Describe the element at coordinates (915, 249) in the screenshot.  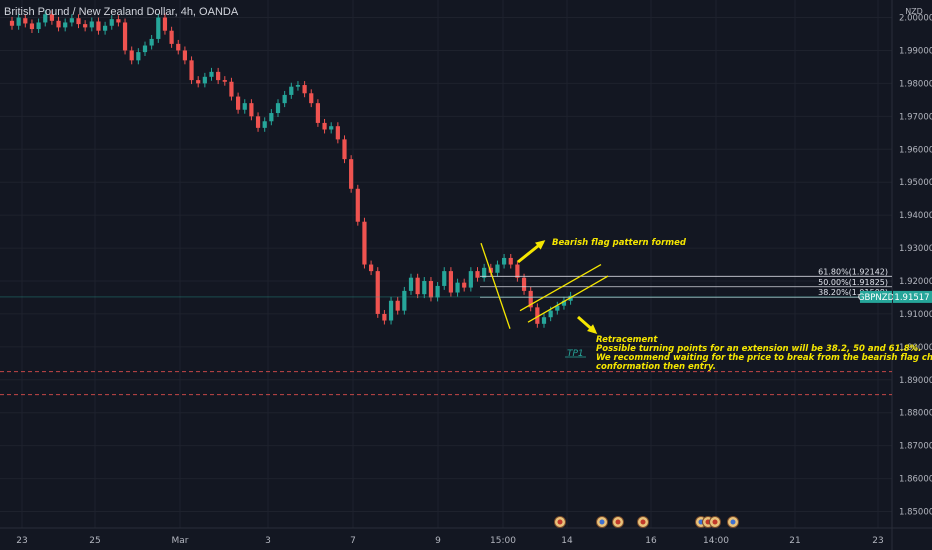
I see `price-tick-label: 1.93000` at that location.